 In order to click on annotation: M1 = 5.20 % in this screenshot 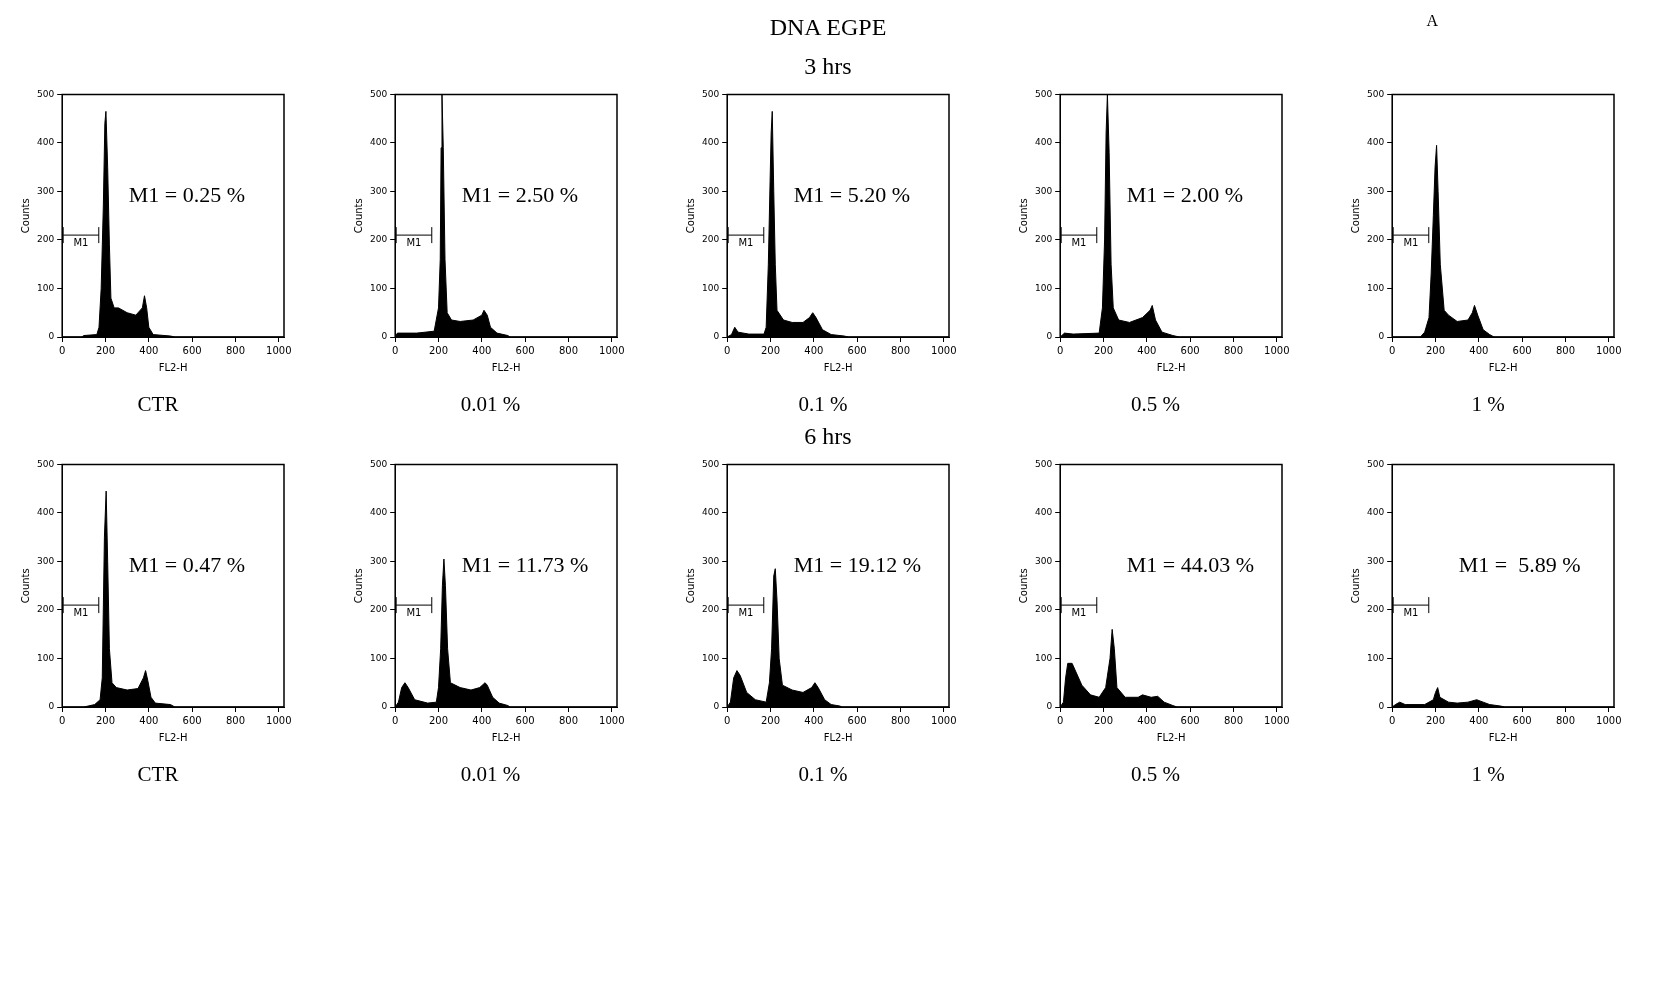, I will do `click(852, 195)`.